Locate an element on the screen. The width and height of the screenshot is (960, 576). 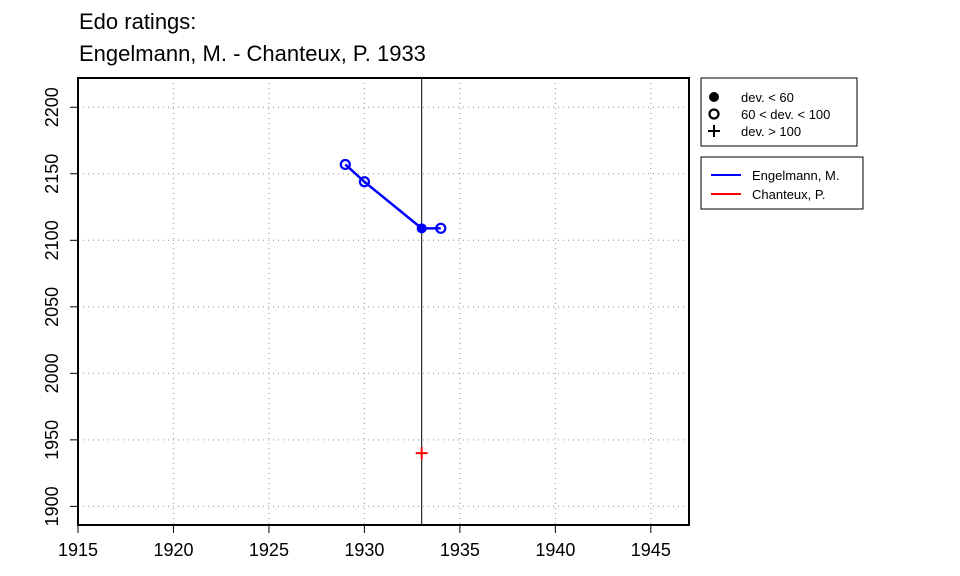
y-tick-label-2050: 2050 is located at coordinates (52, 307).